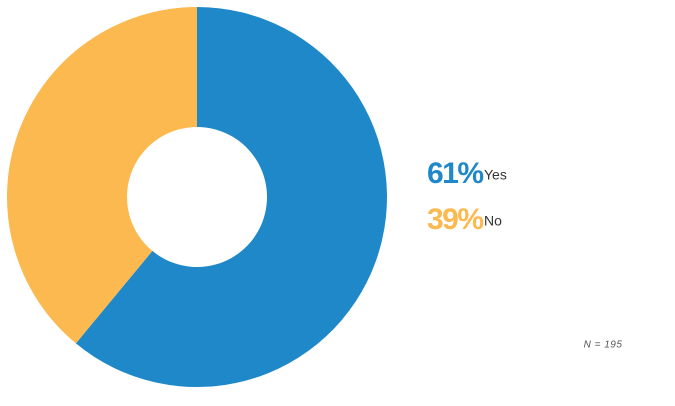 This screenshot has width=675, height=406. Describe the element at coordinates (495, 175) in the screenshot. I see `legend-label: Yes` at that location.